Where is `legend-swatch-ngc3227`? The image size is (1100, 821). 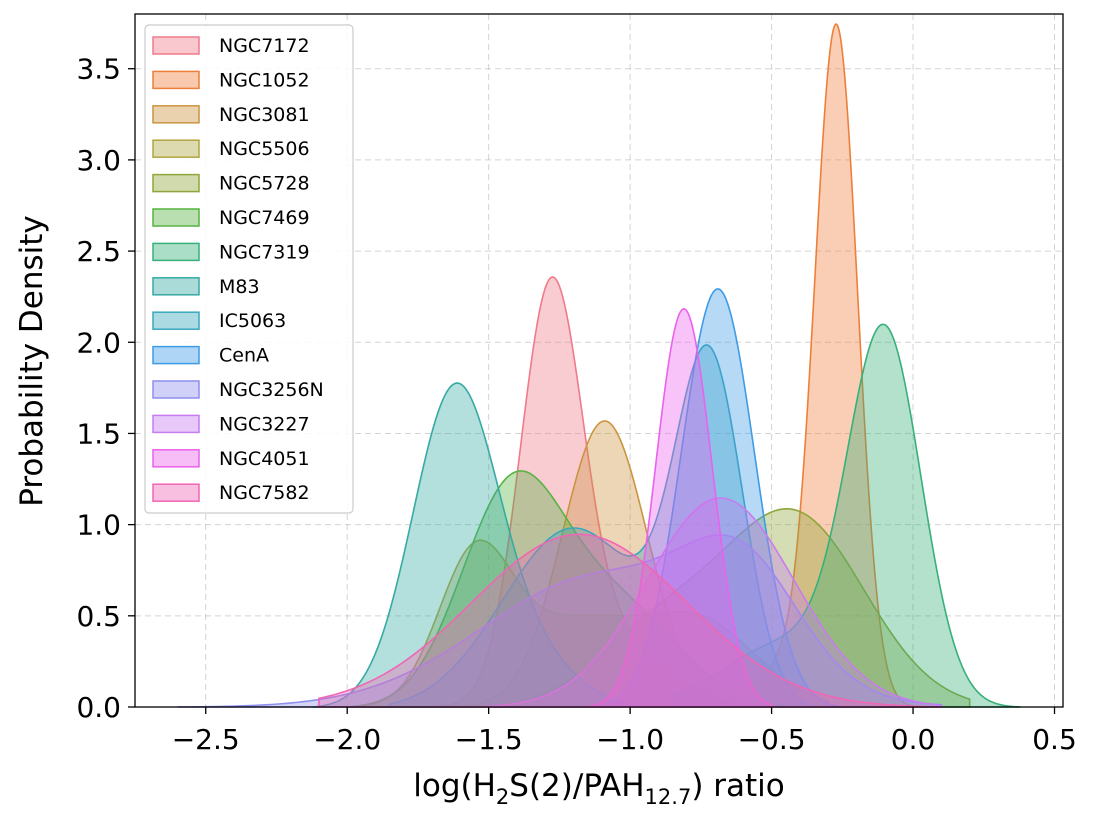 legend-swatch-ngc3227 is located at coordinates (176, 424).